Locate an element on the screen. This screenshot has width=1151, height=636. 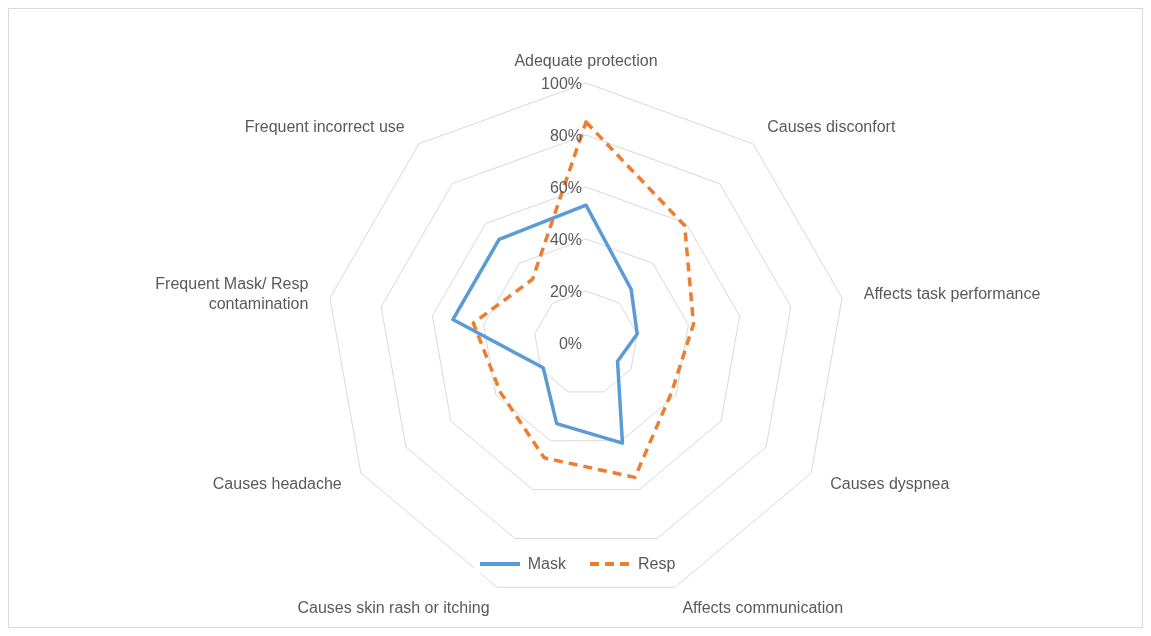
y-tick-label: 0% is located at coordinates (570, 343).